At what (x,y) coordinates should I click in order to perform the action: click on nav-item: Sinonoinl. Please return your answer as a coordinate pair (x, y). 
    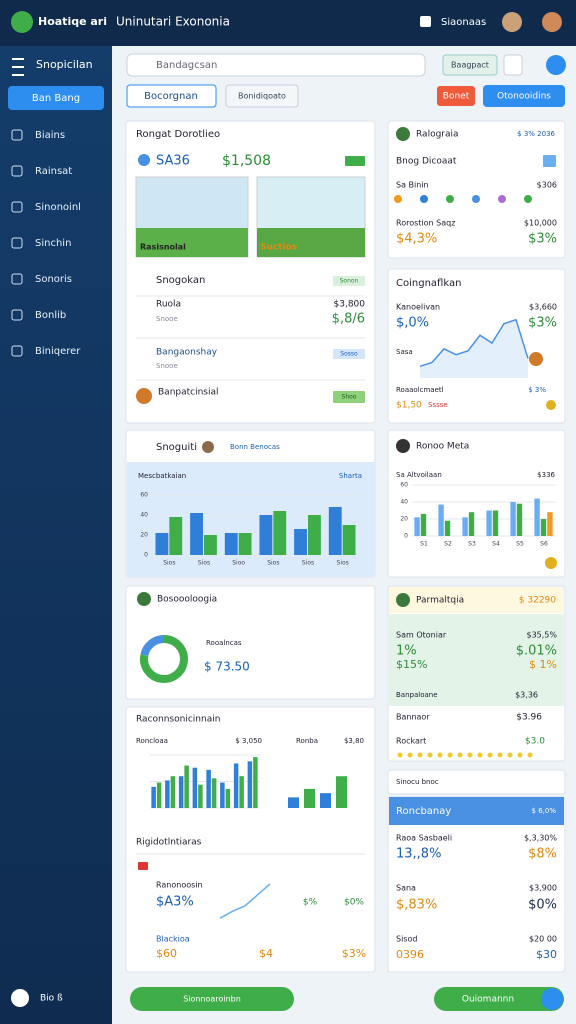
    Looking at the image, I should click on (58, 207).